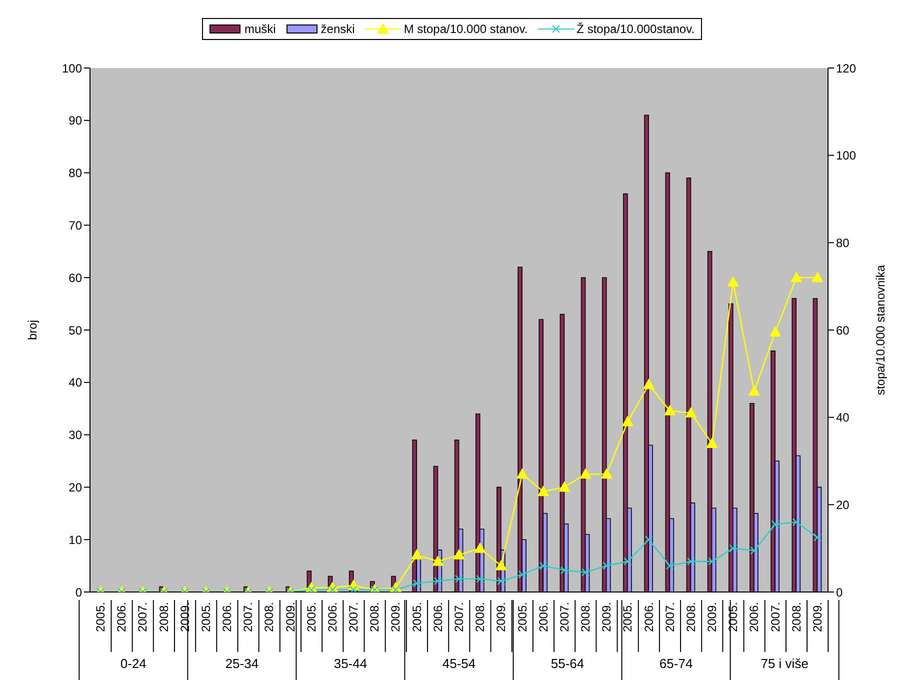 This screenshot has height=696, width=904. Describe the element at coordinates (260, 29) in the screenshot. I see `legend-label: muški` at that location.